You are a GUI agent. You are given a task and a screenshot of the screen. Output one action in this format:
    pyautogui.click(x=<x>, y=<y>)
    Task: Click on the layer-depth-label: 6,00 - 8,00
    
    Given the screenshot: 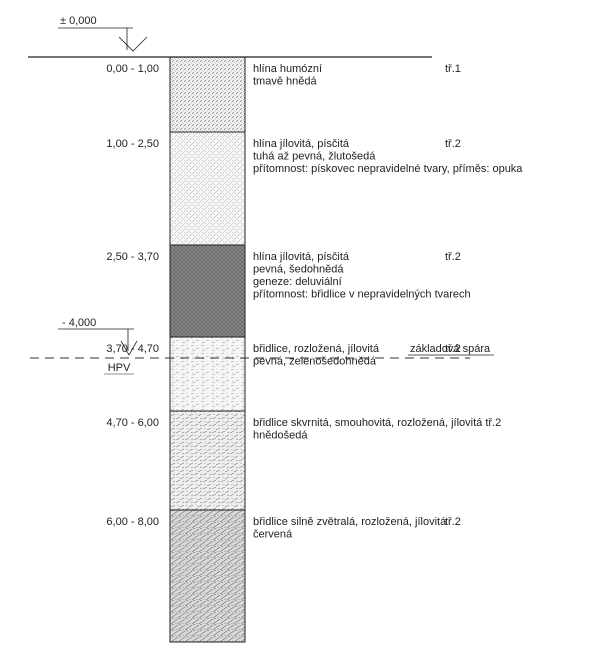 What is the action you would take?
    pyautogui.click(x=132, y=522)
    